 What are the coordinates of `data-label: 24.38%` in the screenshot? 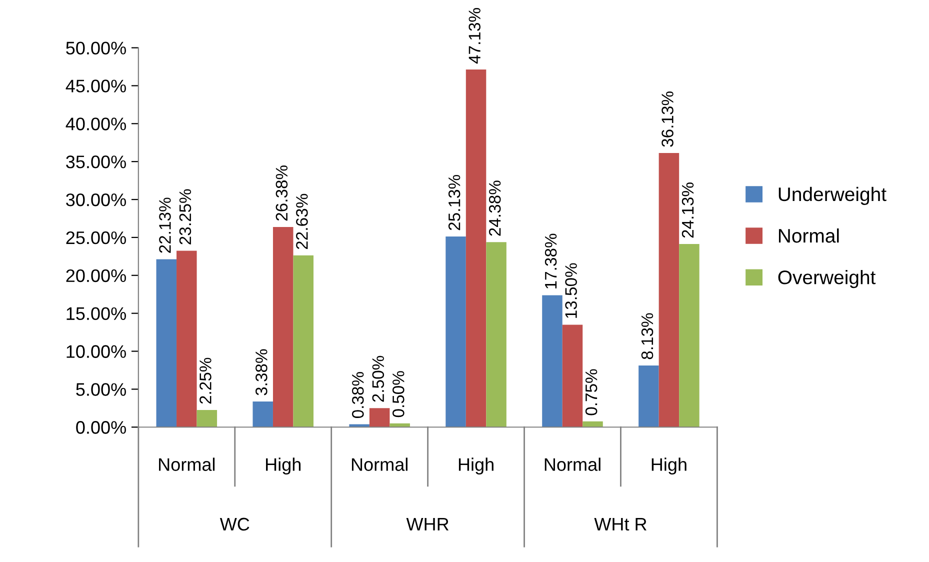 It's located at (494, 208).